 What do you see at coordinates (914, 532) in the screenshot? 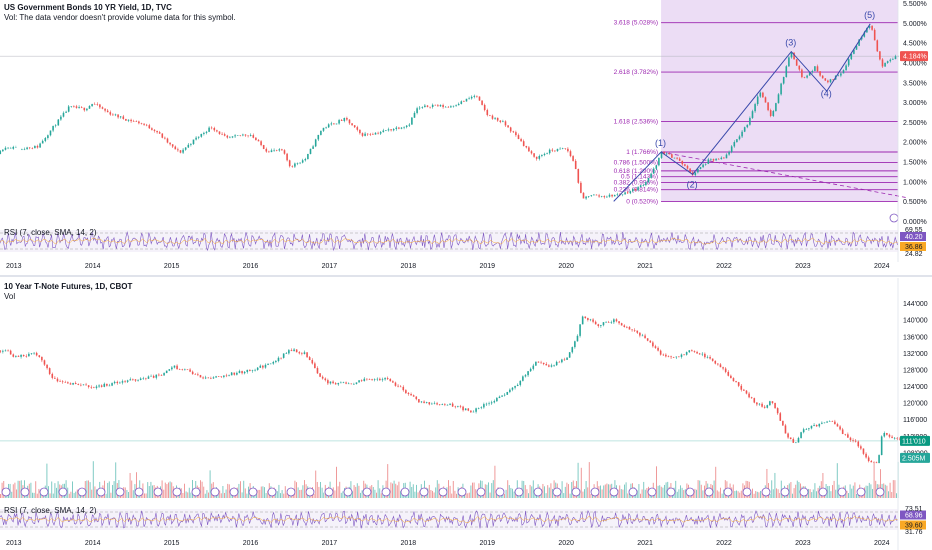
I see `rsi-tick-low: 31.76` at bounding box center [914, 532].